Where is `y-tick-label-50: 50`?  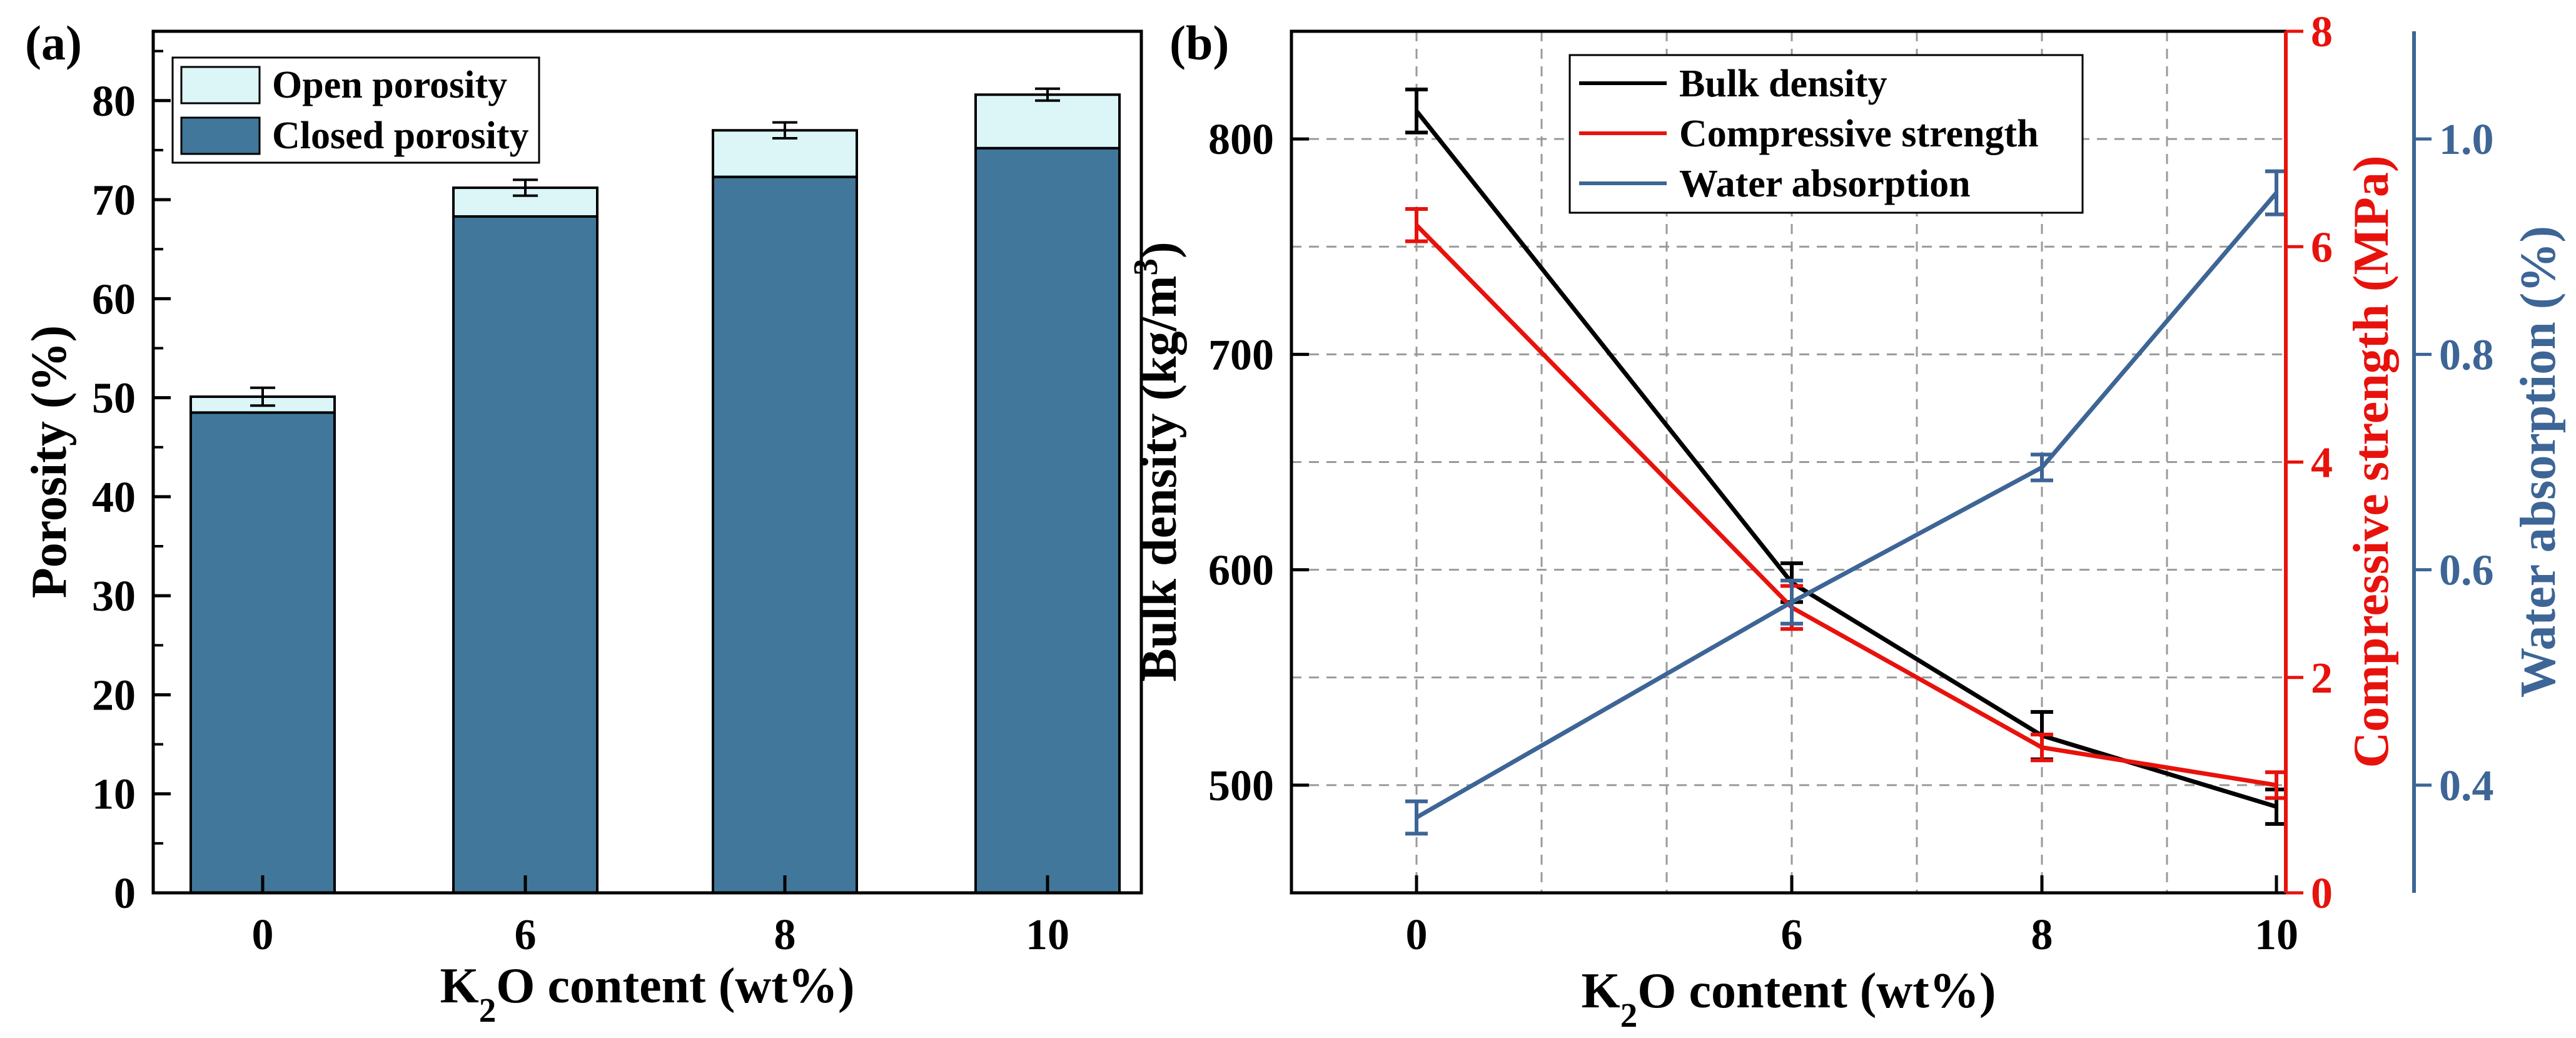 y-tick-label-50: 50 is located at coordinates (114, 399).